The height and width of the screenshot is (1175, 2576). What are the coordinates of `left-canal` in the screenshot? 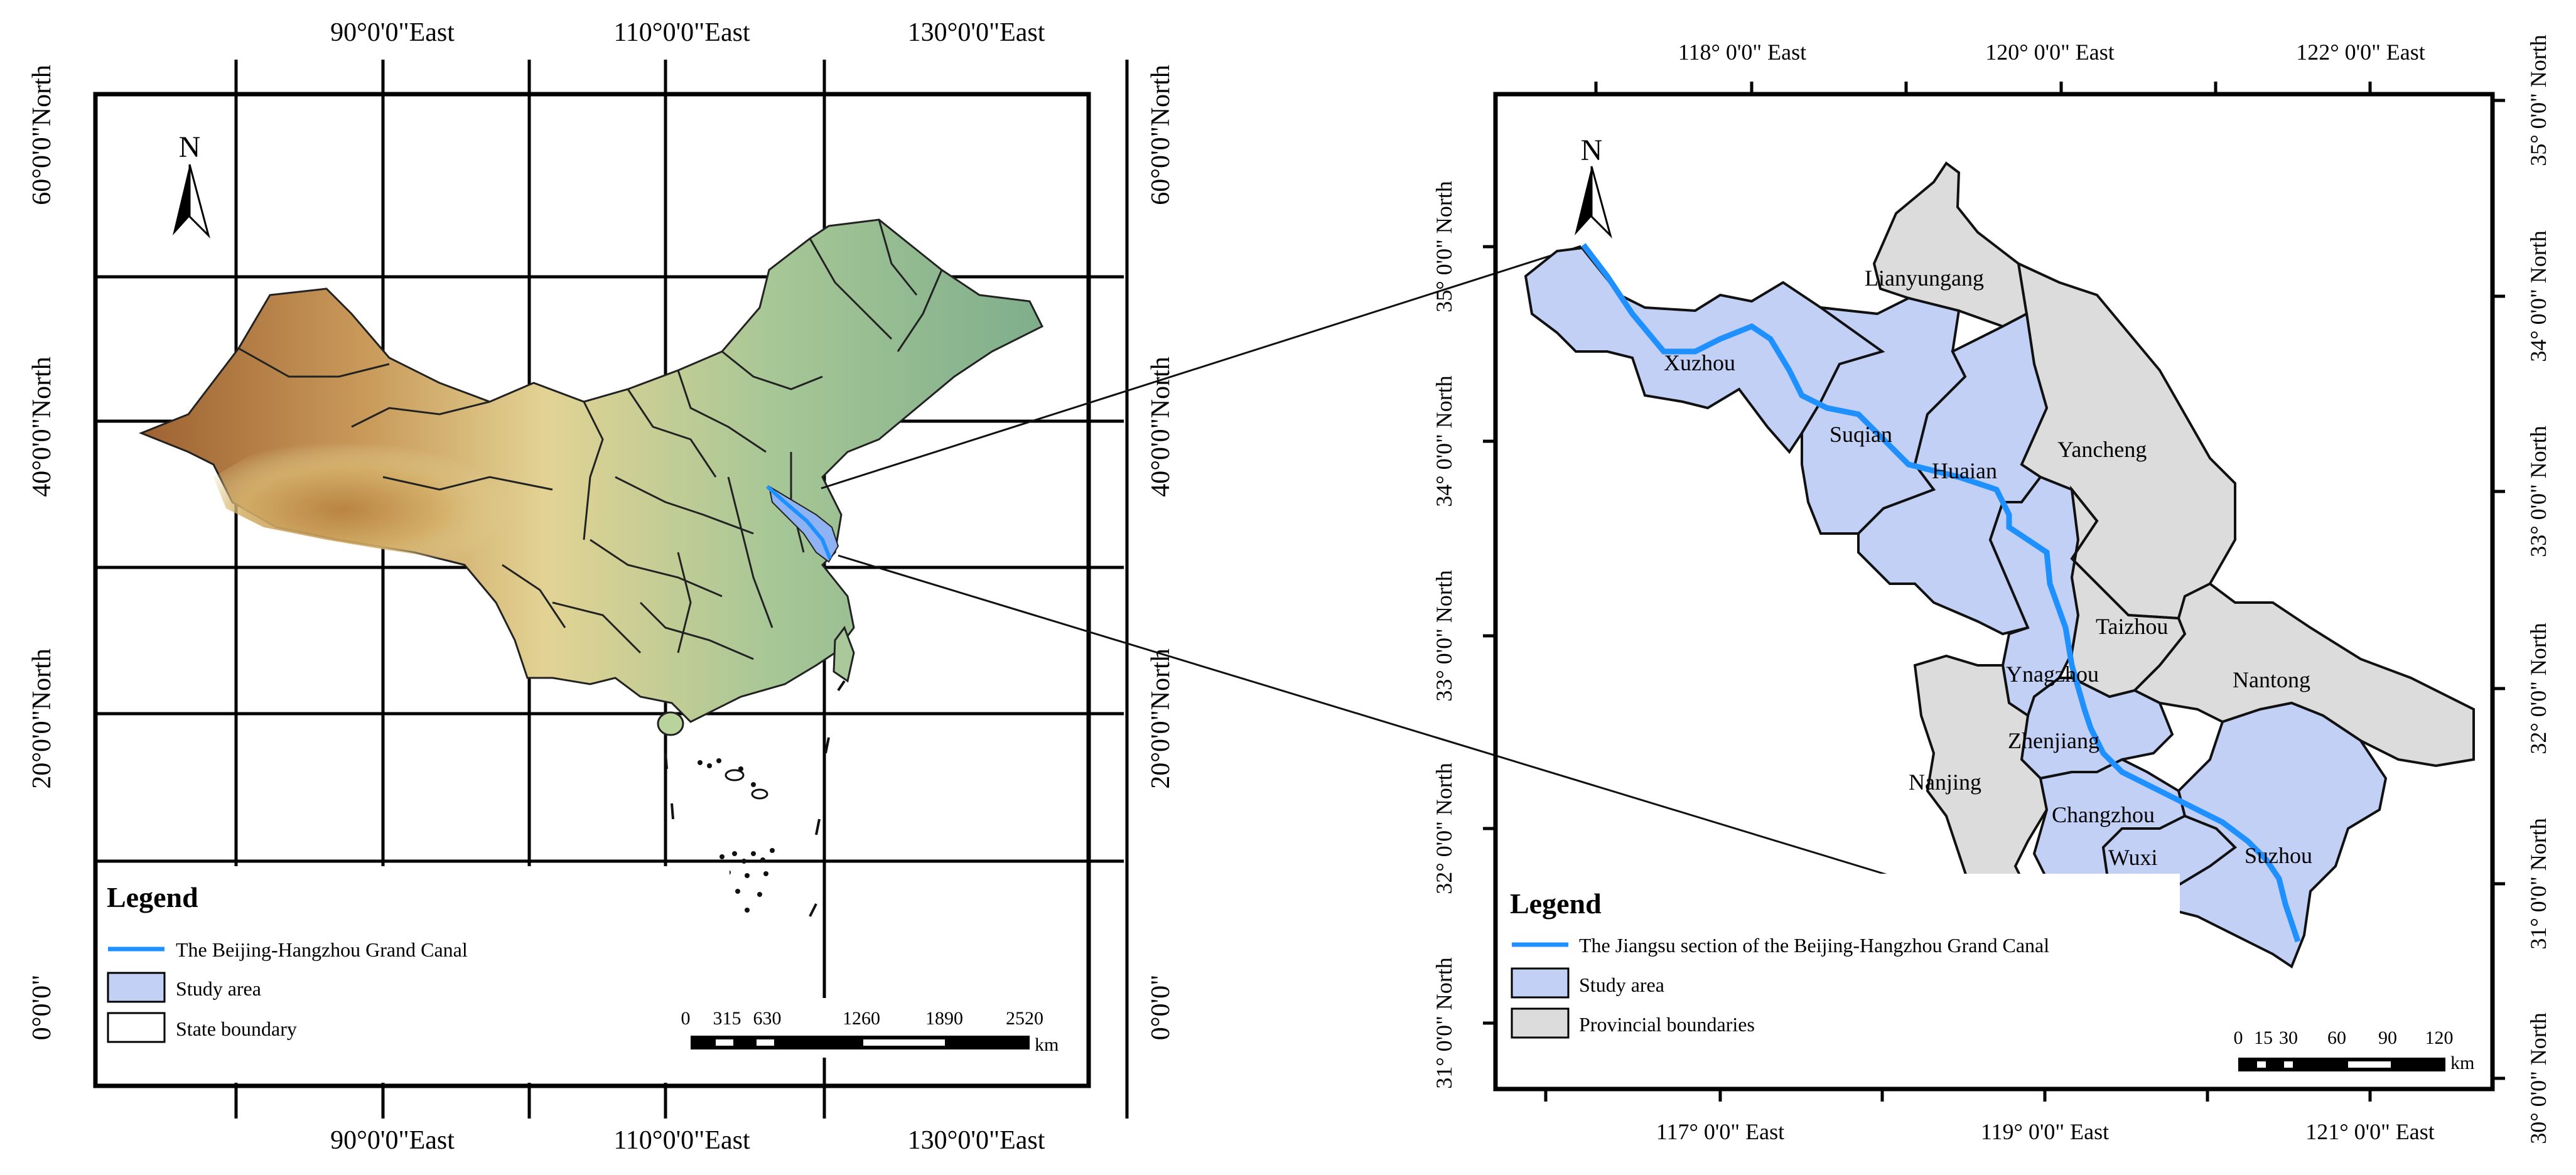 It's located at (799, 522).